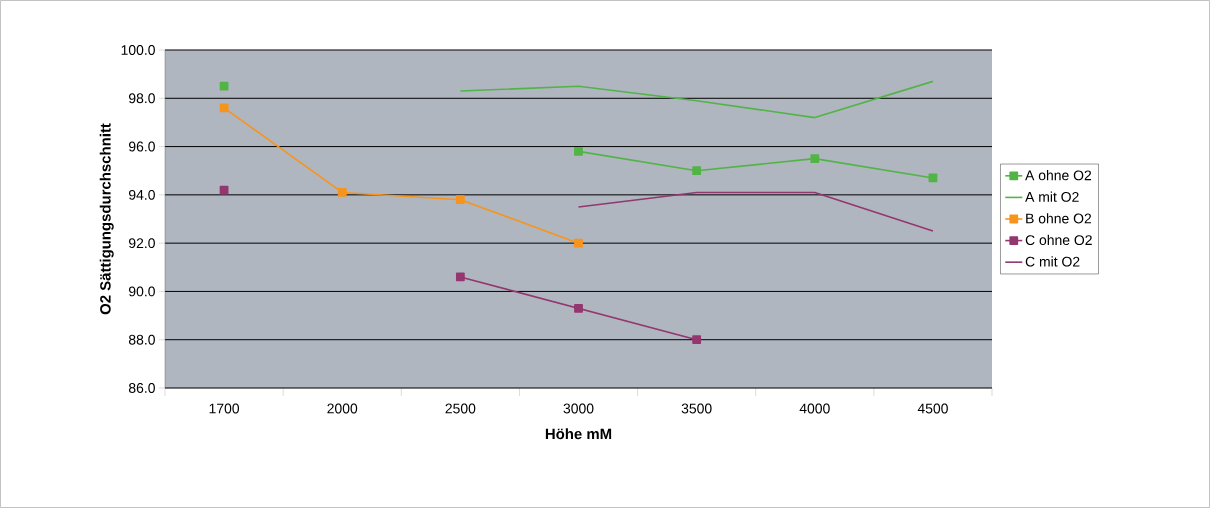  What do you see at coordinates (1059, 218) in the screenshot?
I see `legend-label: B ohne O2` at bounding box center [1059, 218].